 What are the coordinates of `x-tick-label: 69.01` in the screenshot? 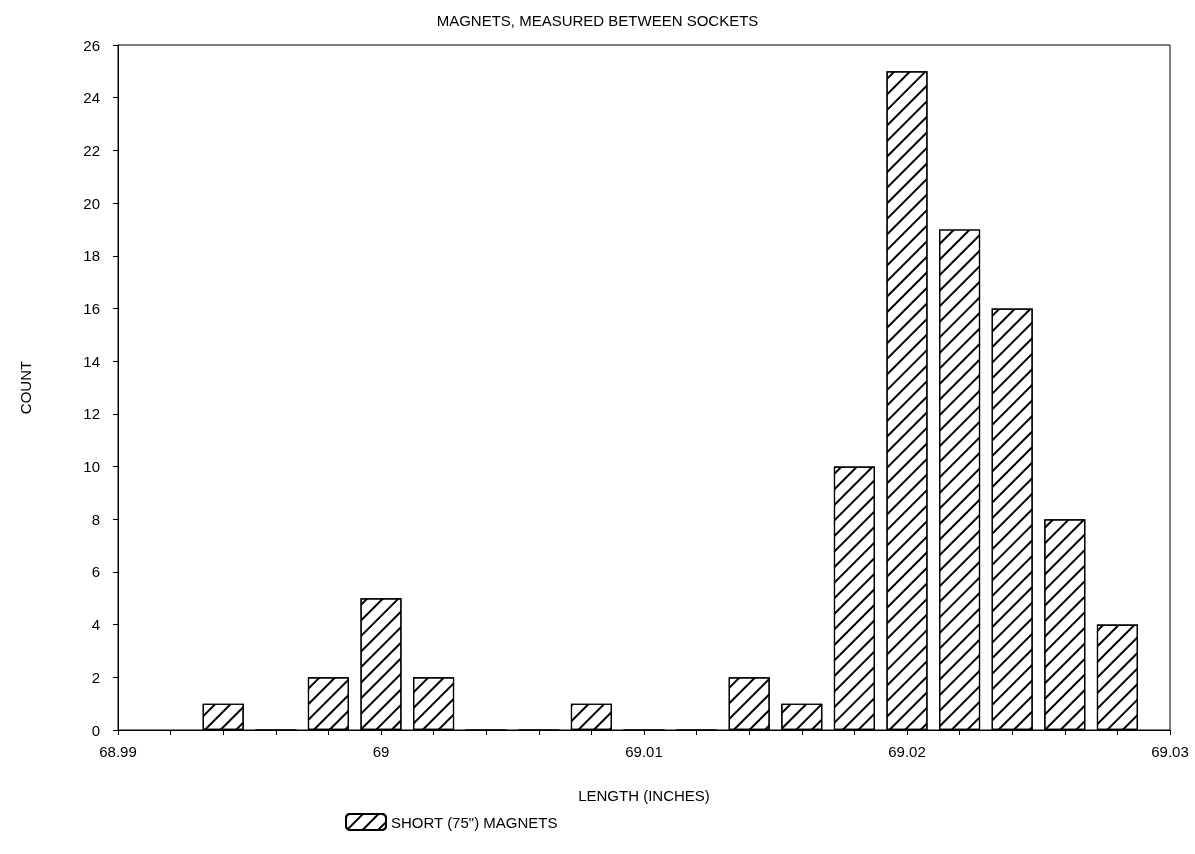 It's located at (644, 751).